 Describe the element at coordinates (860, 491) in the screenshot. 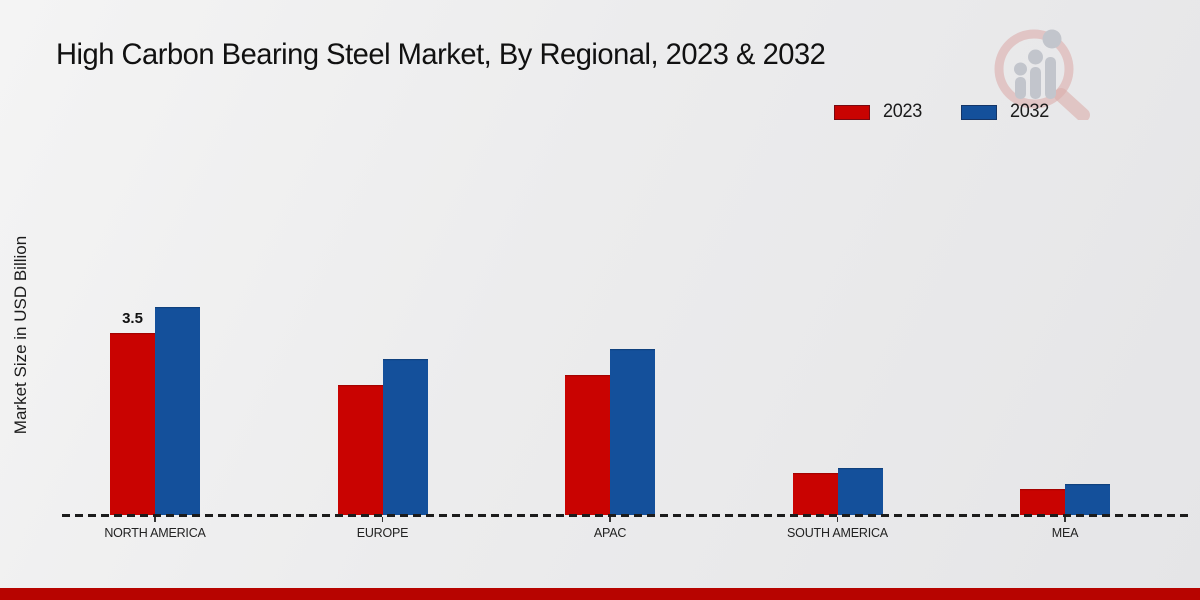

I see `bar-2032-south-america` at that location.